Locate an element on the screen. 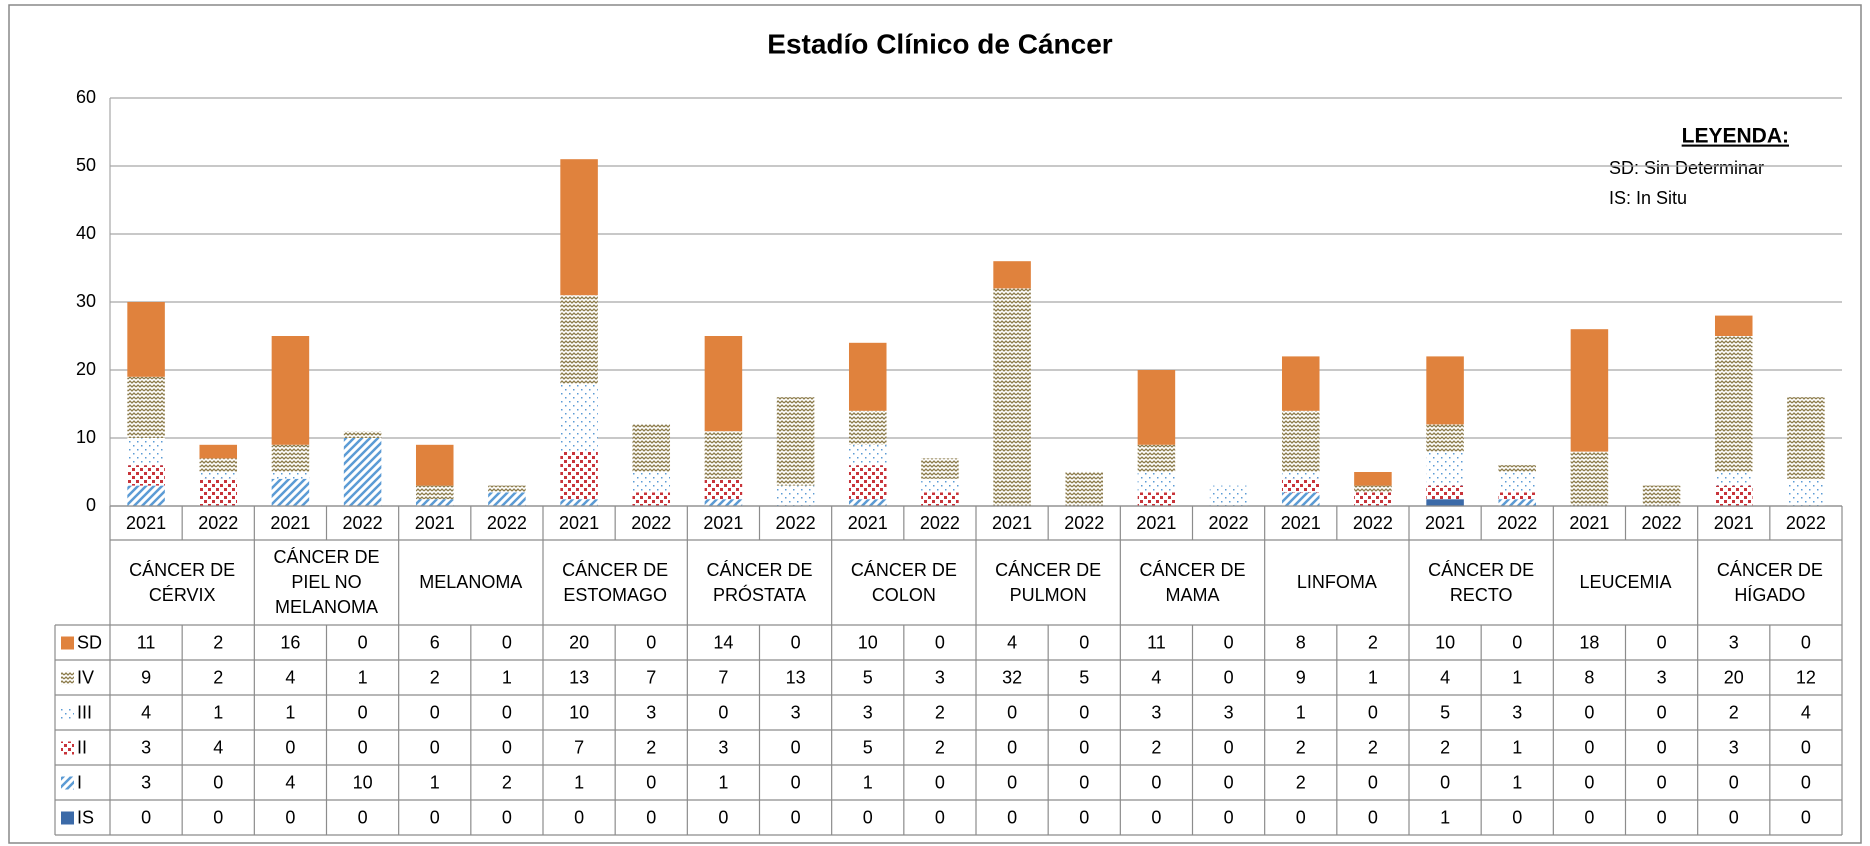 The width and height of the screenshot is (1870, 846). group-label: CÁNCER DE MAMA is located at coordinates (1192, 582).